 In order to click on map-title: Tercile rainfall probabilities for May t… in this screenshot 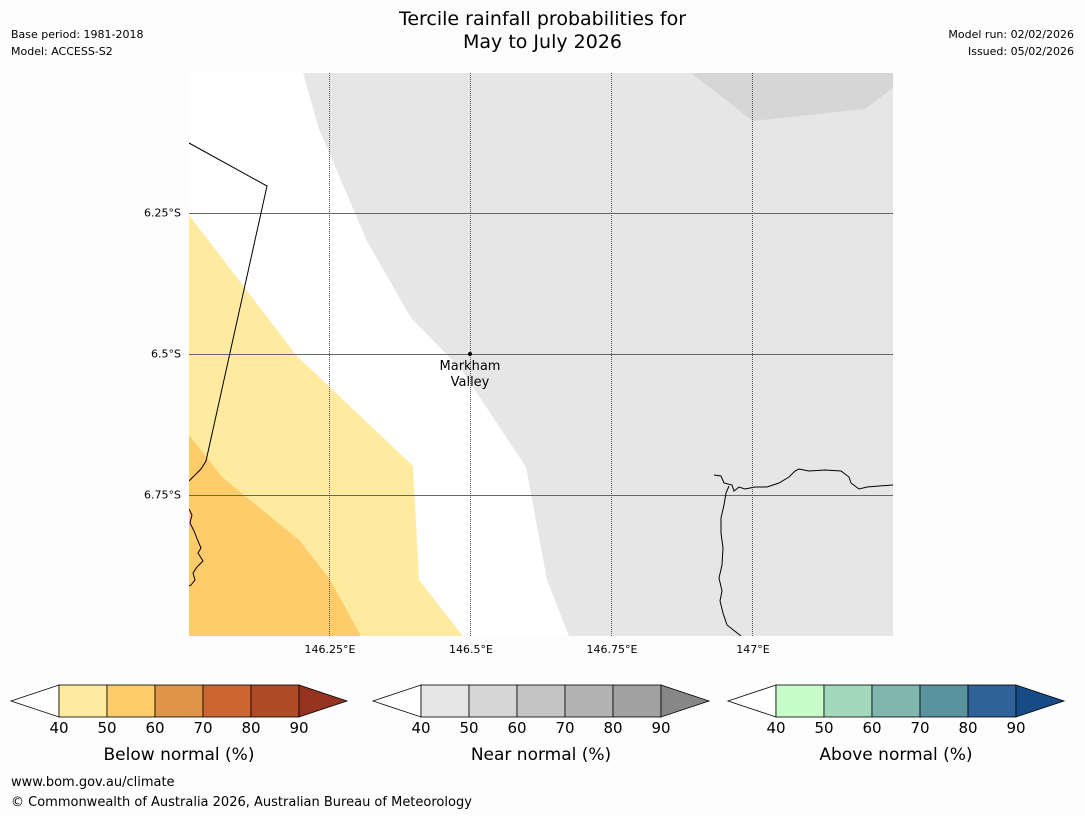, I will do `click(542, 31)`.